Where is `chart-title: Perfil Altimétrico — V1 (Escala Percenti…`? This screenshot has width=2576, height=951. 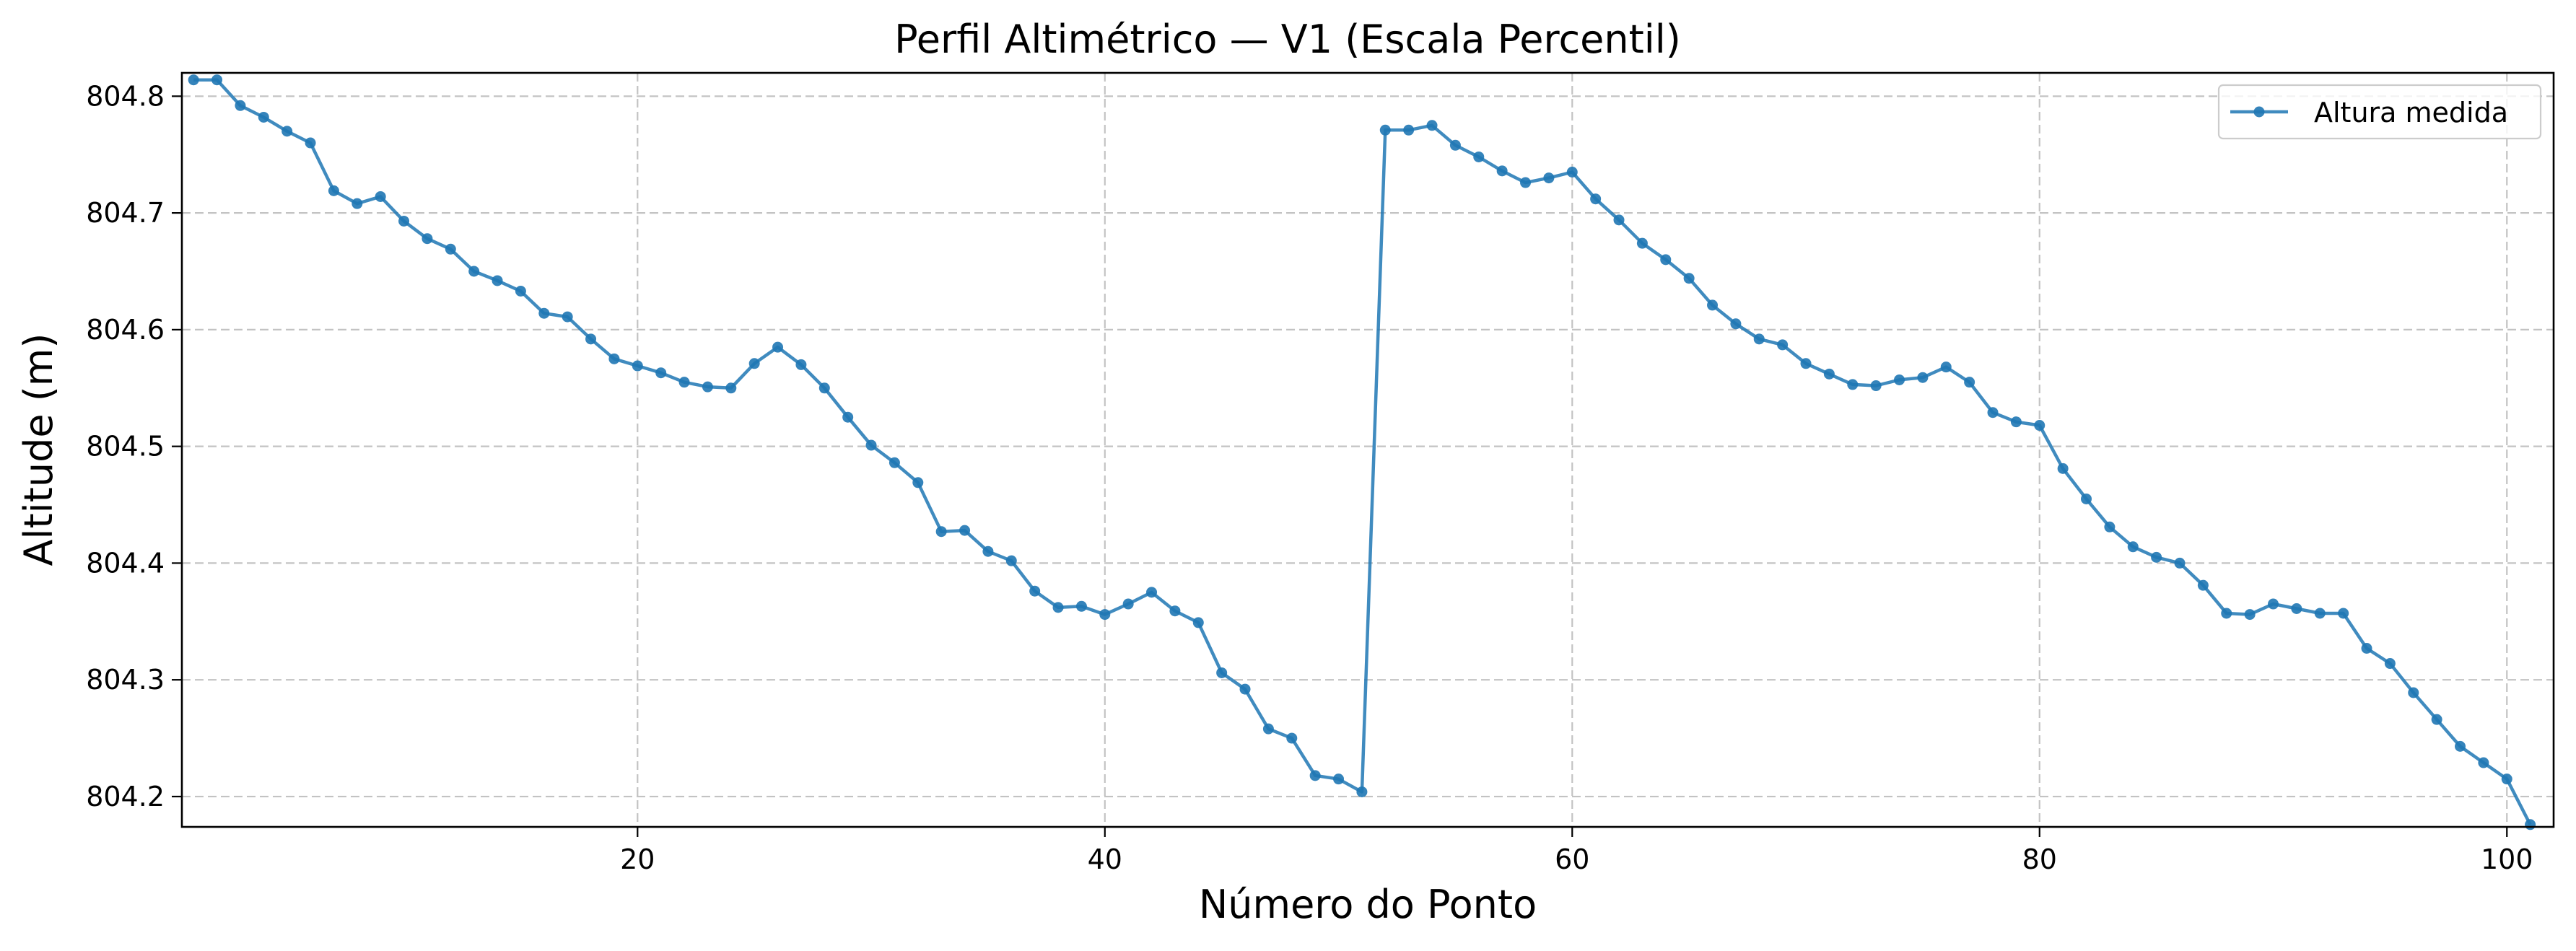
chart-title: Perfil Altimétrico — V1 (Escala Percenti… is located at coordinates (1287, 39).